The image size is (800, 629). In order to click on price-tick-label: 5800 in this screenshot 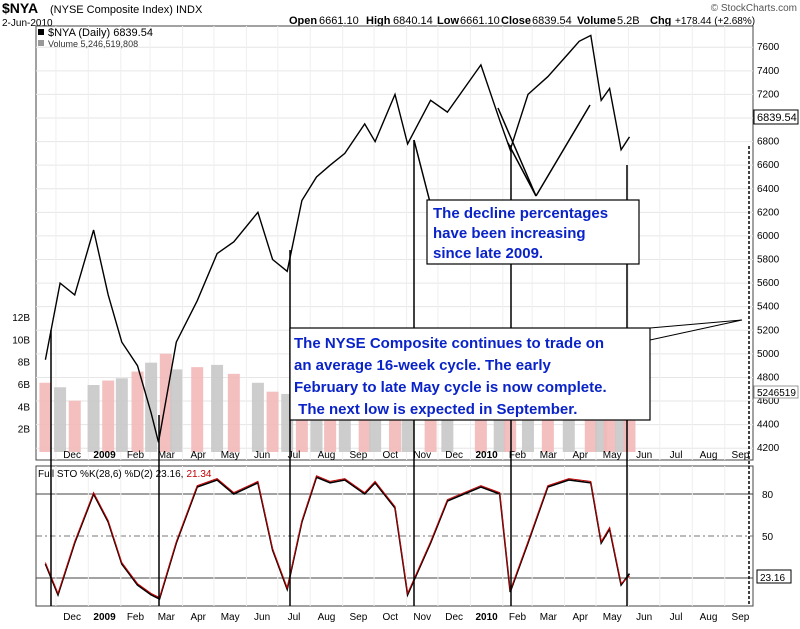, I will do `click(768, 260)`.